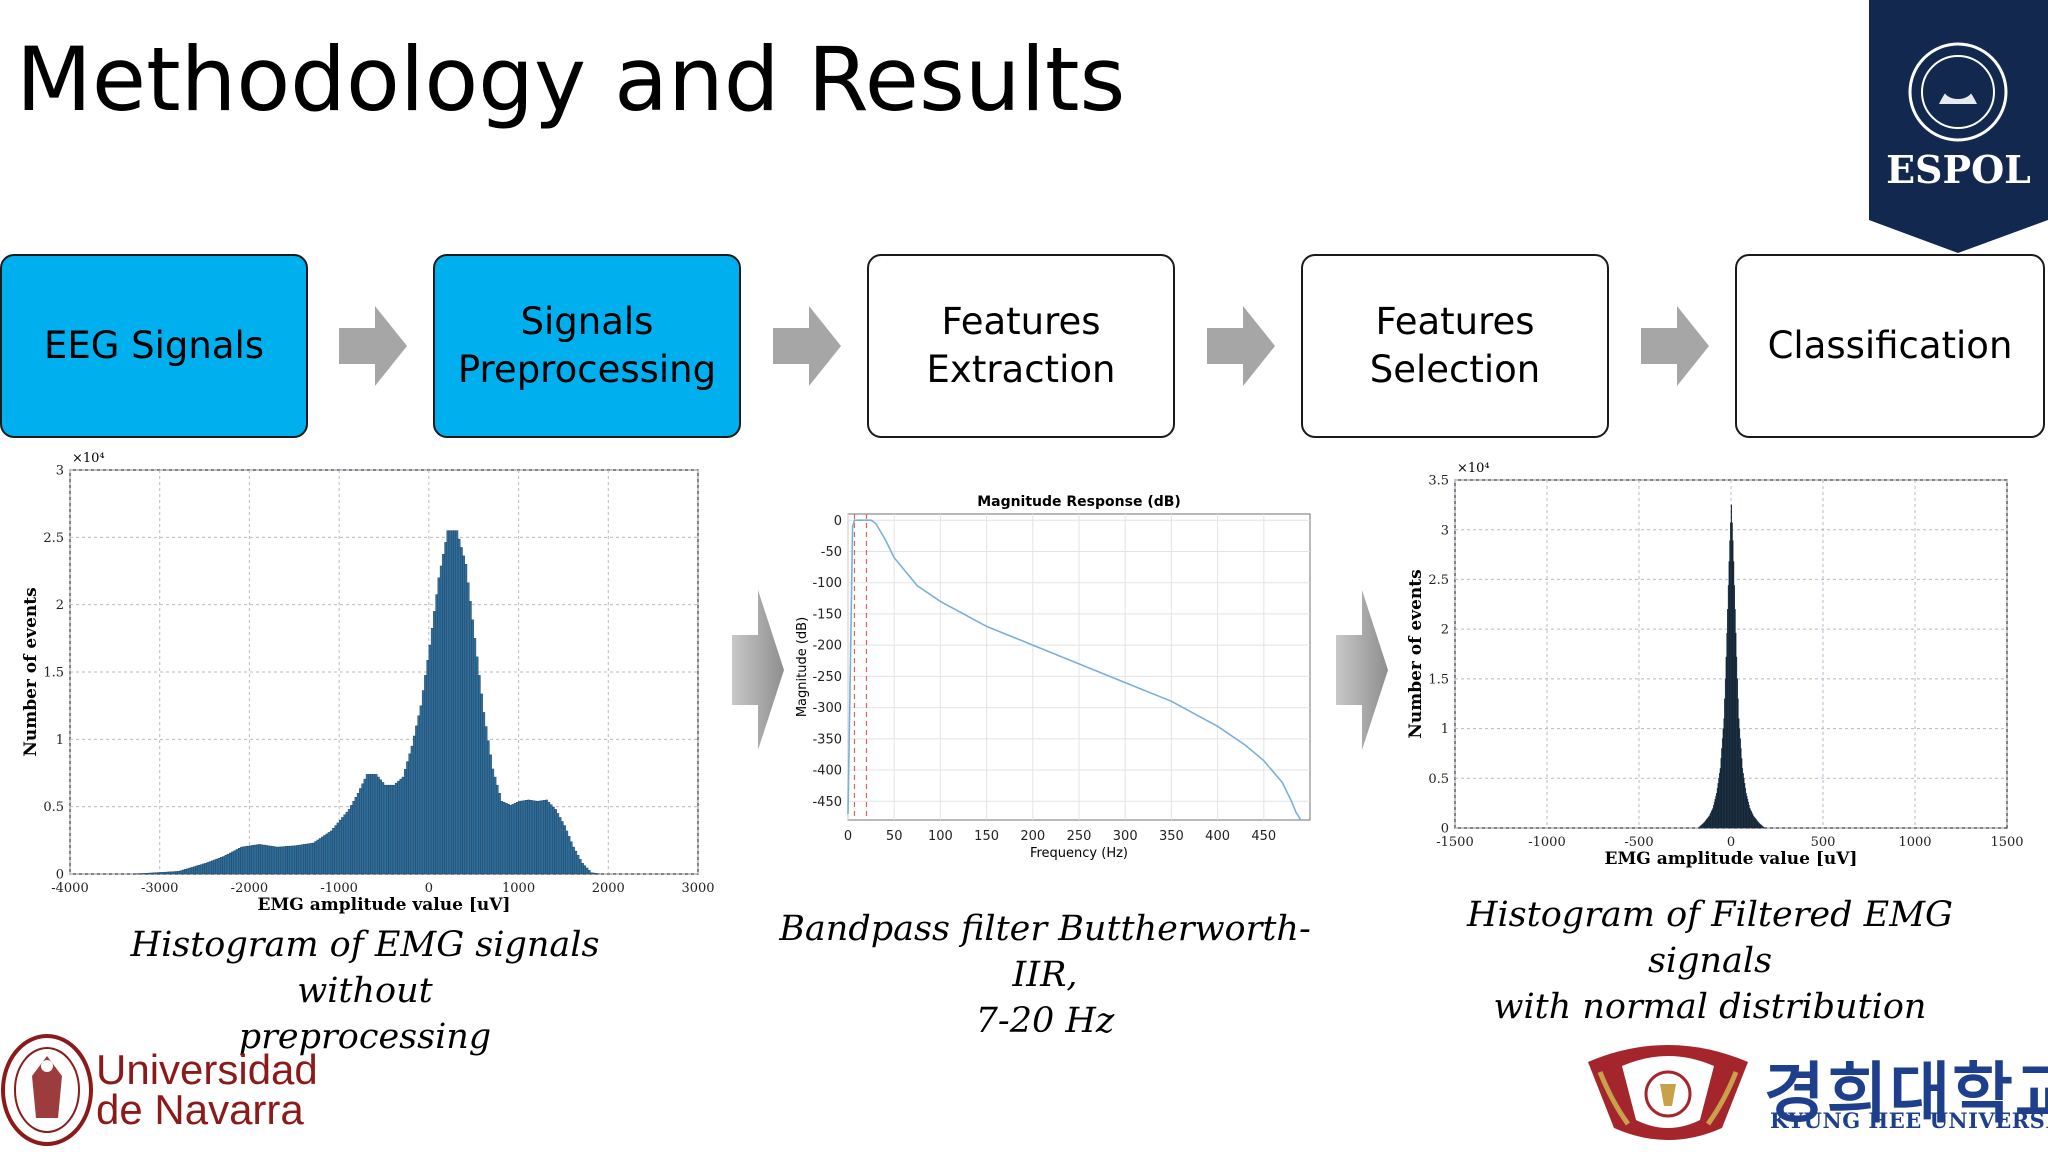  What do you see at coordinates (1263, 836) in the screenshot?
I see `x-tick-label: 450` at bounding box center [1263, 836].